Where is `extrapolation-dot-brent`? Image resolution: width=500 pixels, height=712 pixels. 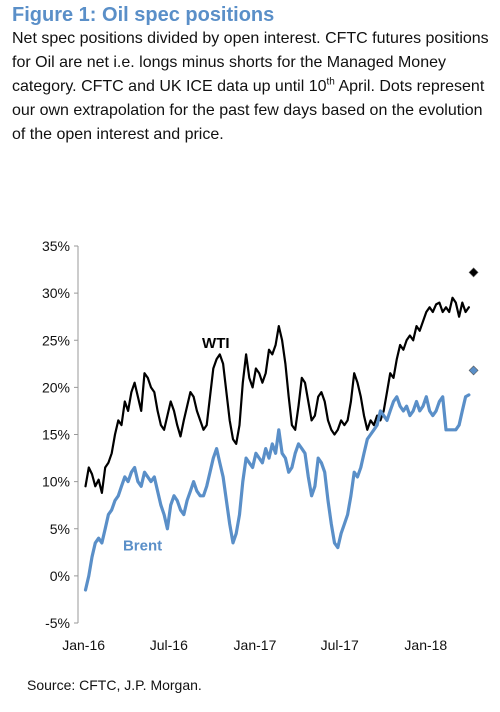
extrapolation-dot-brent is located at coordinates (473, 370).